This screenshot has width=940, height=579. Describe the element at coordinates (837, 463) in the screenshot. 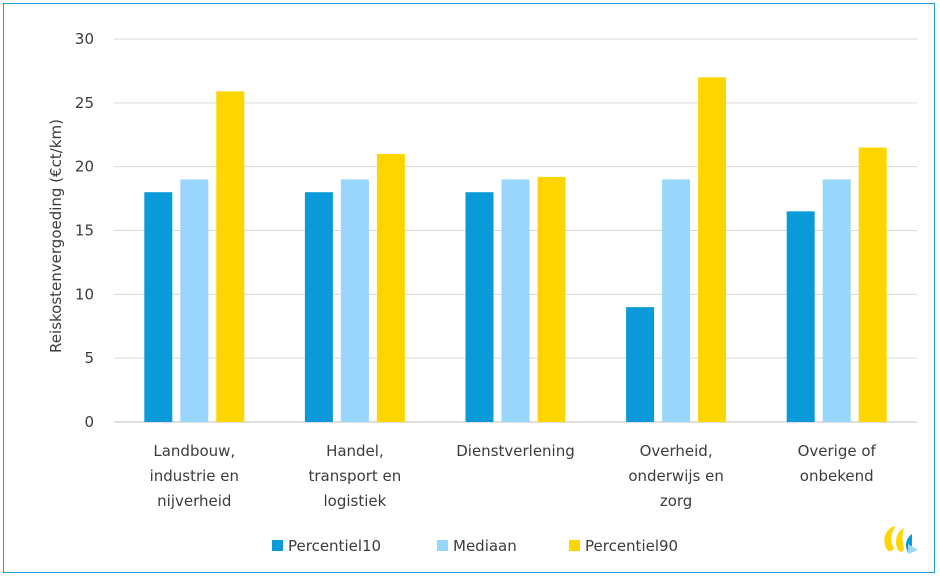

I see `x-category-label: Overige of onbekend` at that location.